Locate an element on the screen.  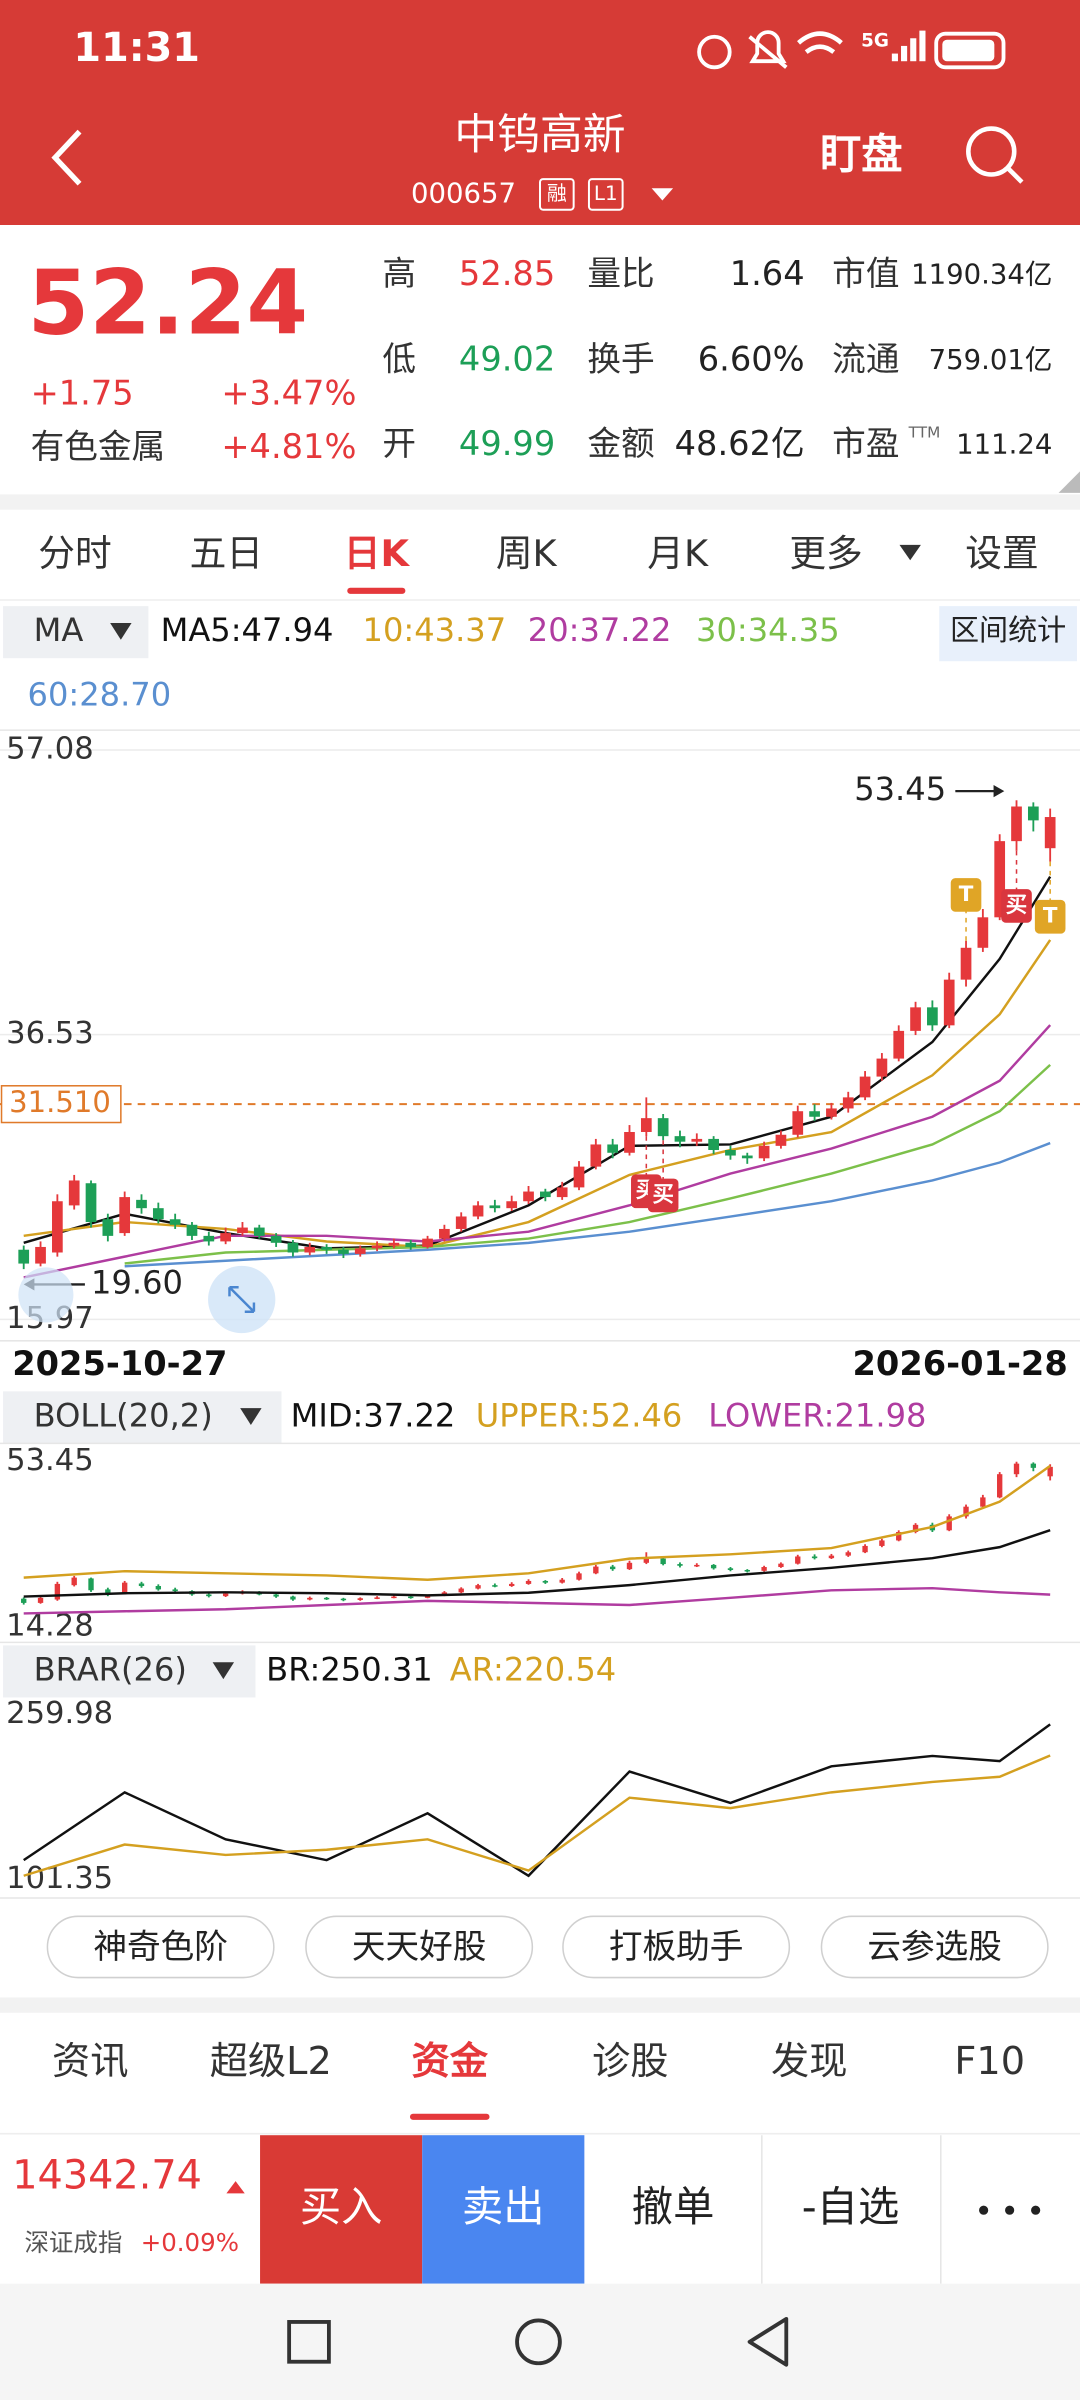
stat-value: 49.02 is located at coordinates (507, 359).